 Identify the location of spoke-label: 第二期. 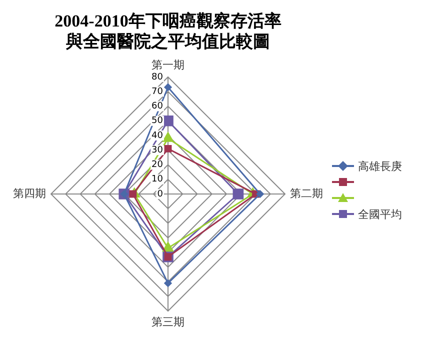
(306, 193).